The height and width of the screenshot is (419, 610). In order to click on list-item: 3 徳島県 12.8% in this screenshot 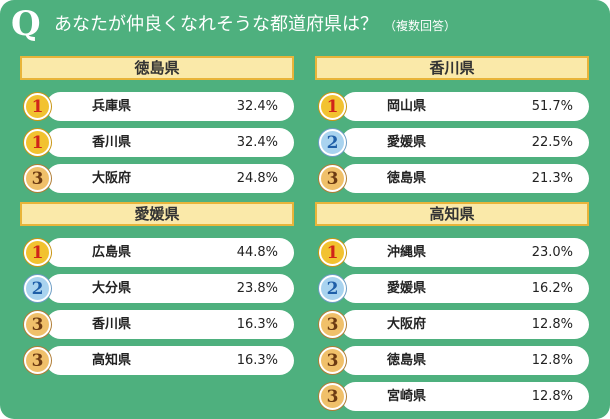, I will do `click(452, 361)`.